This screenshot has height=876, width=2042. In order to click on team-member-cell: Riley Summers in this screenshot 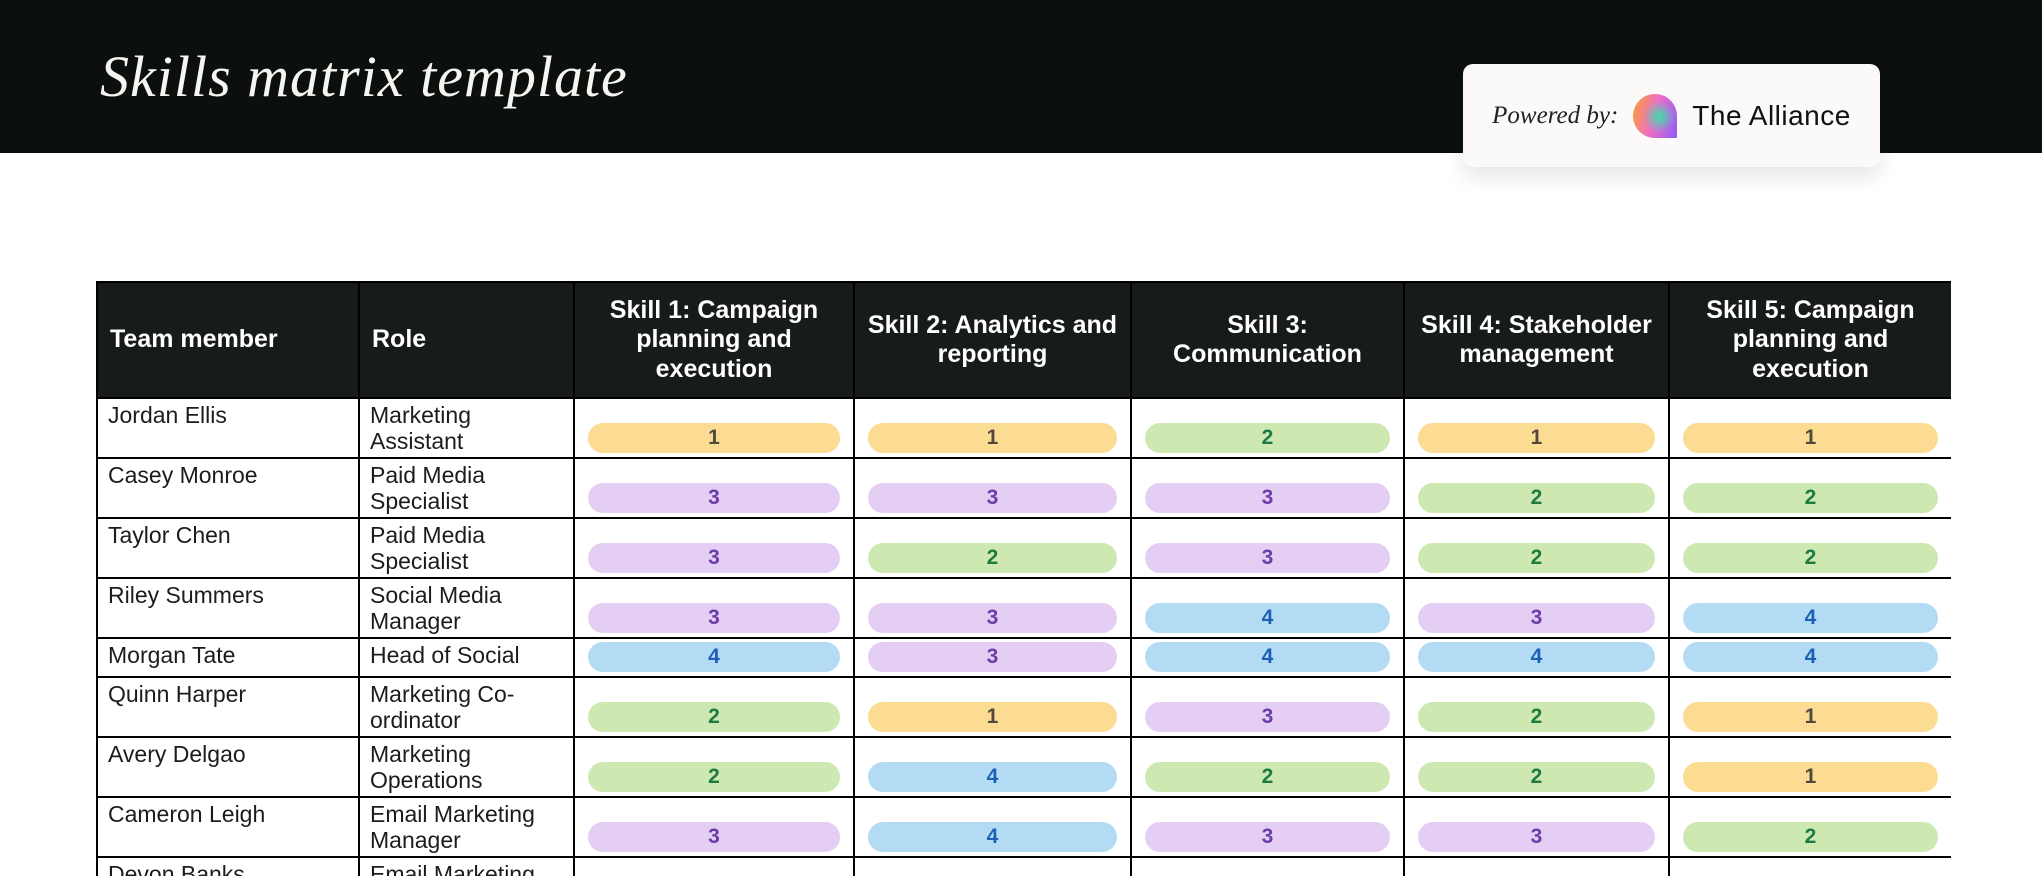, I will do `click(228, 608)`.